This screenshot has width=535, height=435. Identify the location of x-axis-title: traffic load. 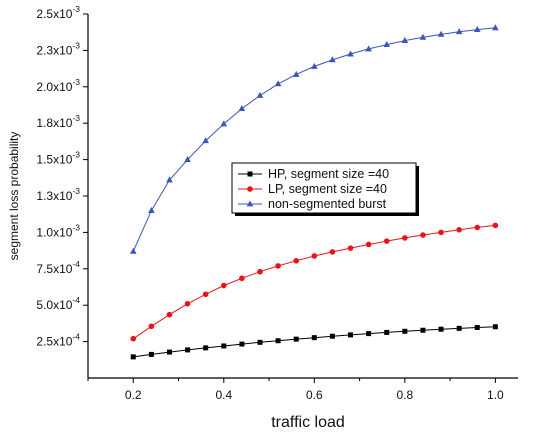
(308, 422).